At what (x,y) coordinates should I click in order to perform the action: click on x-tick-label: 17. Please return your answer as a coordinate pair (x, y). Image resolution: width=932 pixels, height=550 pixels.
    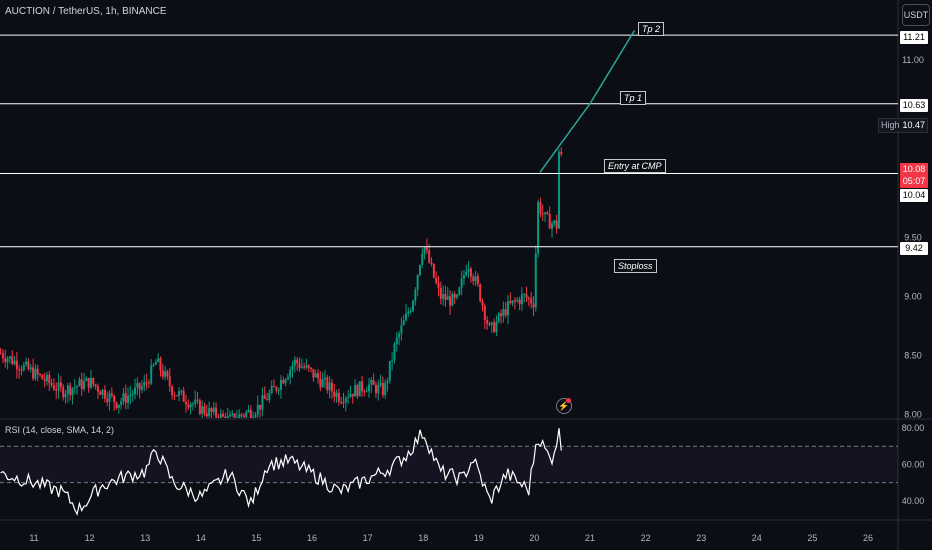
    Looking at the image, I should click on (368, 538).